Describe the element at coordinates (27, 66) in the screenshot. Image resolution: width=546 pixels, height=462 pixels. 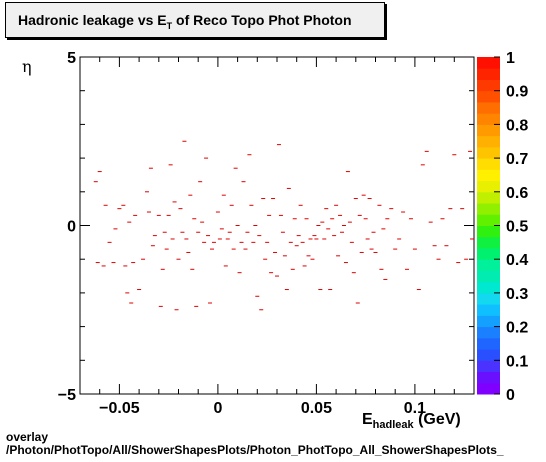
I see `y-axis-label: η` at that location.